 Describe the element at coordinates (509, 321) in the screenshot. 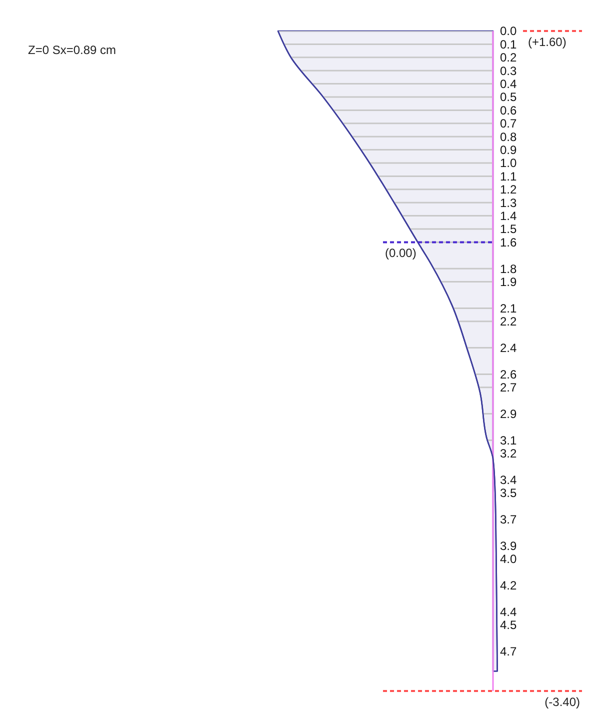

I see `y-tick-label: 2.2` at that location.